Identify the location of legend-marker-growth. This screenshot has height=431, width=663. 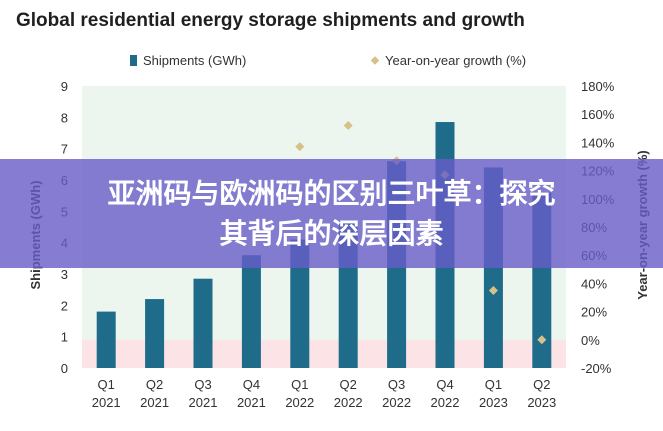
(375, 60).